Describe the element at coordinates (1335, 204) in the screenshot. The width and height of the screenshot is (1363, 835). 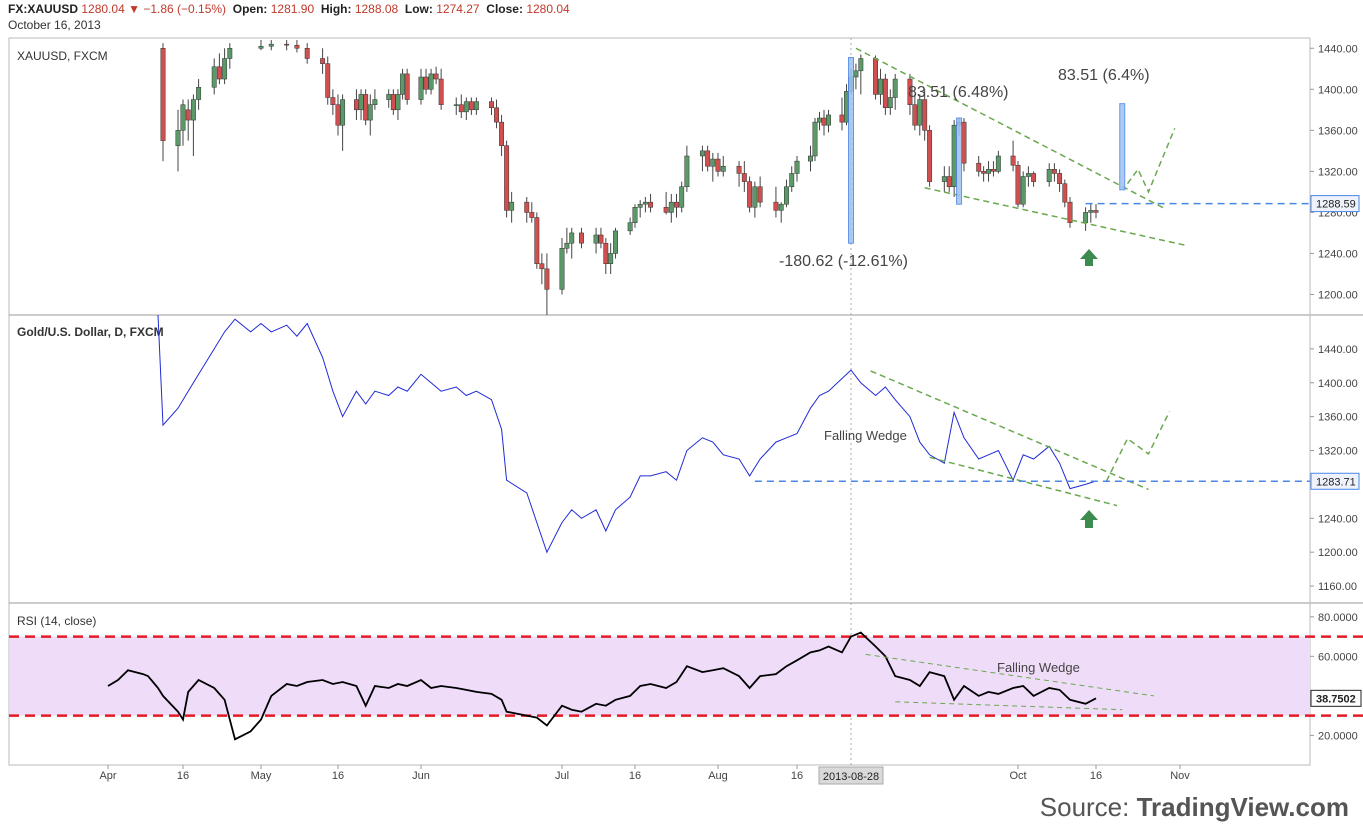
I see `last-price-tag` at that location.